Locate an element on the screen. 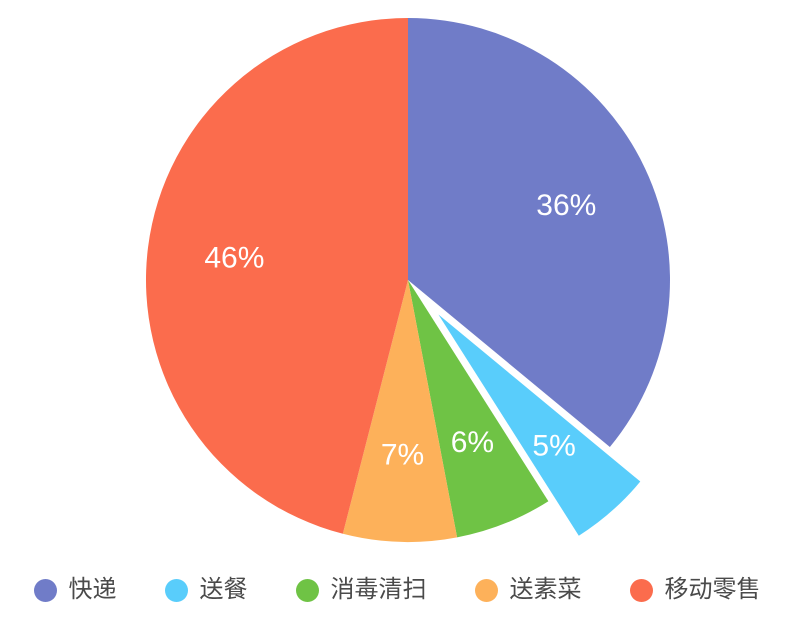 The width and height of the screenshot is (794, 640). legend-label: 消毒清扫 is located at coordinates (378, 589).